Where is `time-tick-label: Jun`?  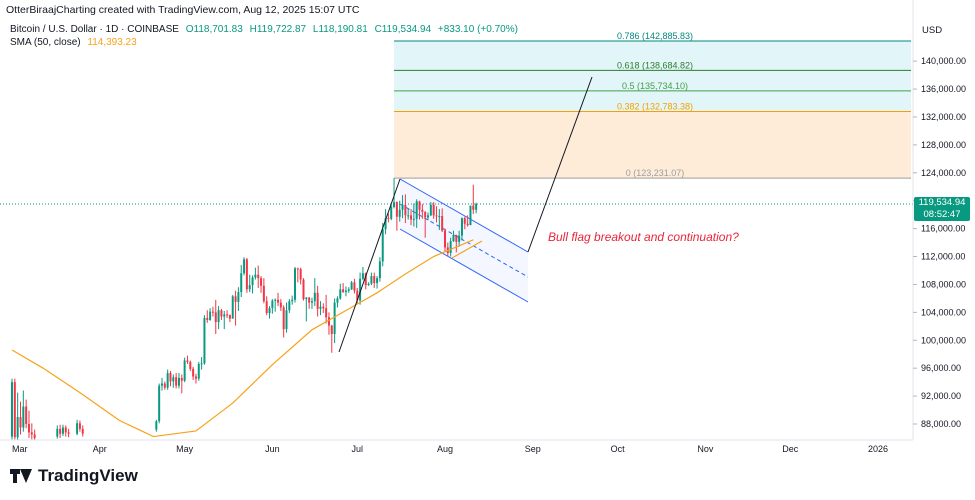 time-tick-label: Jun is located at coordinates (272, 449).